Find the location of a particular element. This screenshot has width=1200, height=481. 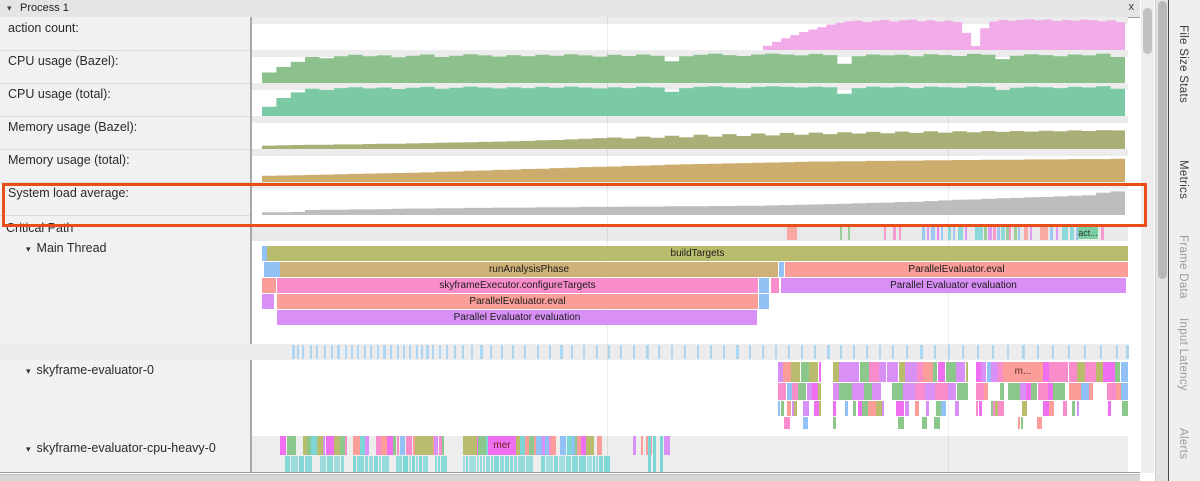

counter-chart-cpu-total is located at coordinates (696, 99).